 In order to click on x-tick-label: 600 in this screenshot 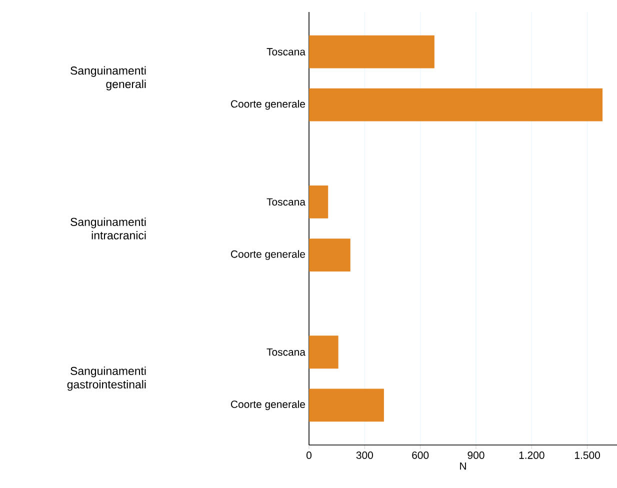, I will do `click(420, 455)`.